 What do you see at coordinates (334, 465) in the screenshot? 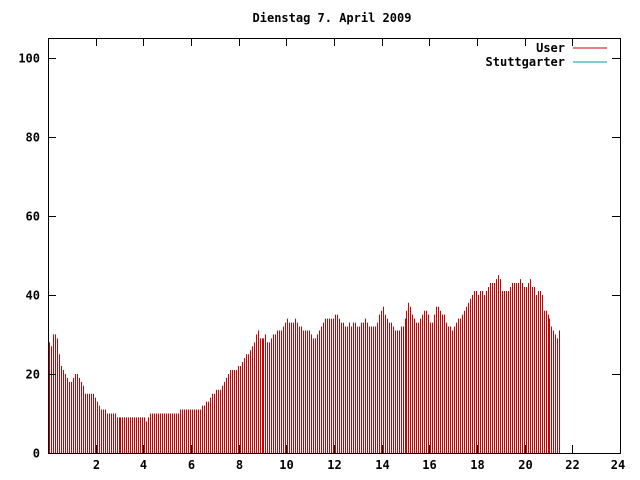
I see `x-tick-label: 12` at bounding box center [334, 465].